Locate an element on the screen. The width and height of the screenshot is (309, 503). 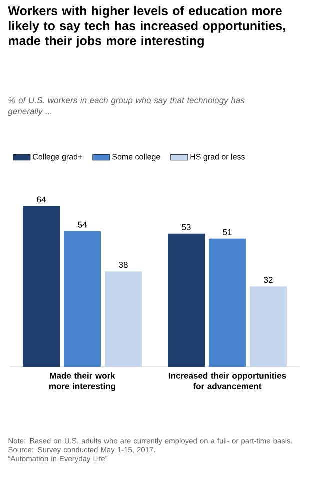
x-tick-label: Increased their opportunities for advancement is located at coordinates (227, 381).